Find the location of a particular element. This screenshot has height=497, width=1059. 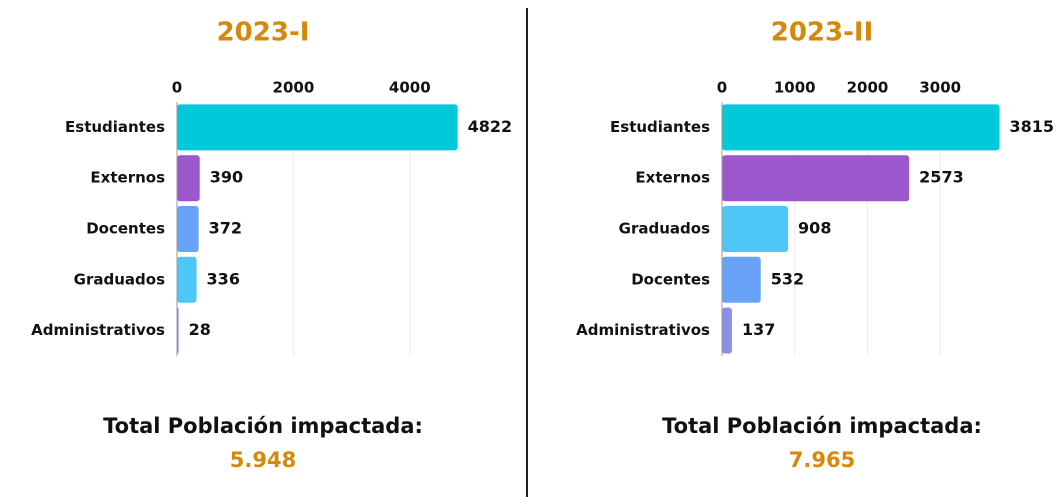

chart-title: 2023-II is located at coordinates (822, 33).